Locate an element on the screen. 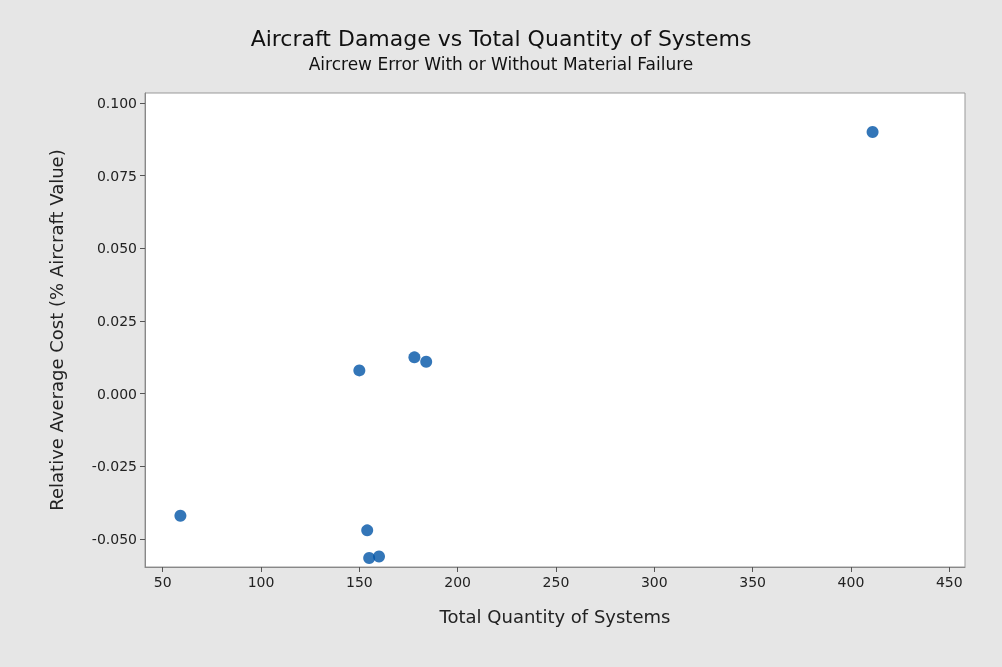 Image resolution: width=1002 pixels, height=667 pixels. y-tick-label: 0.075 is located at coordinates (116, 175).